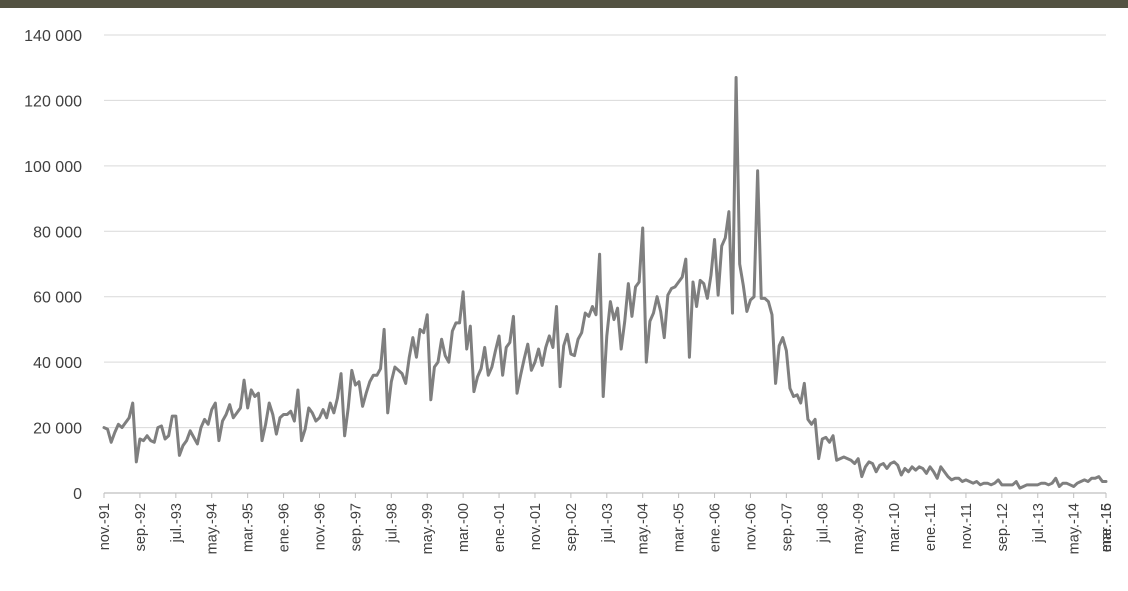 This screenshot has height=591, width=1128. What do you see at coordinates (967, 526) in the screenshot?
I see `x-tick-label: nov.-11` at bounding box center [967, 526].